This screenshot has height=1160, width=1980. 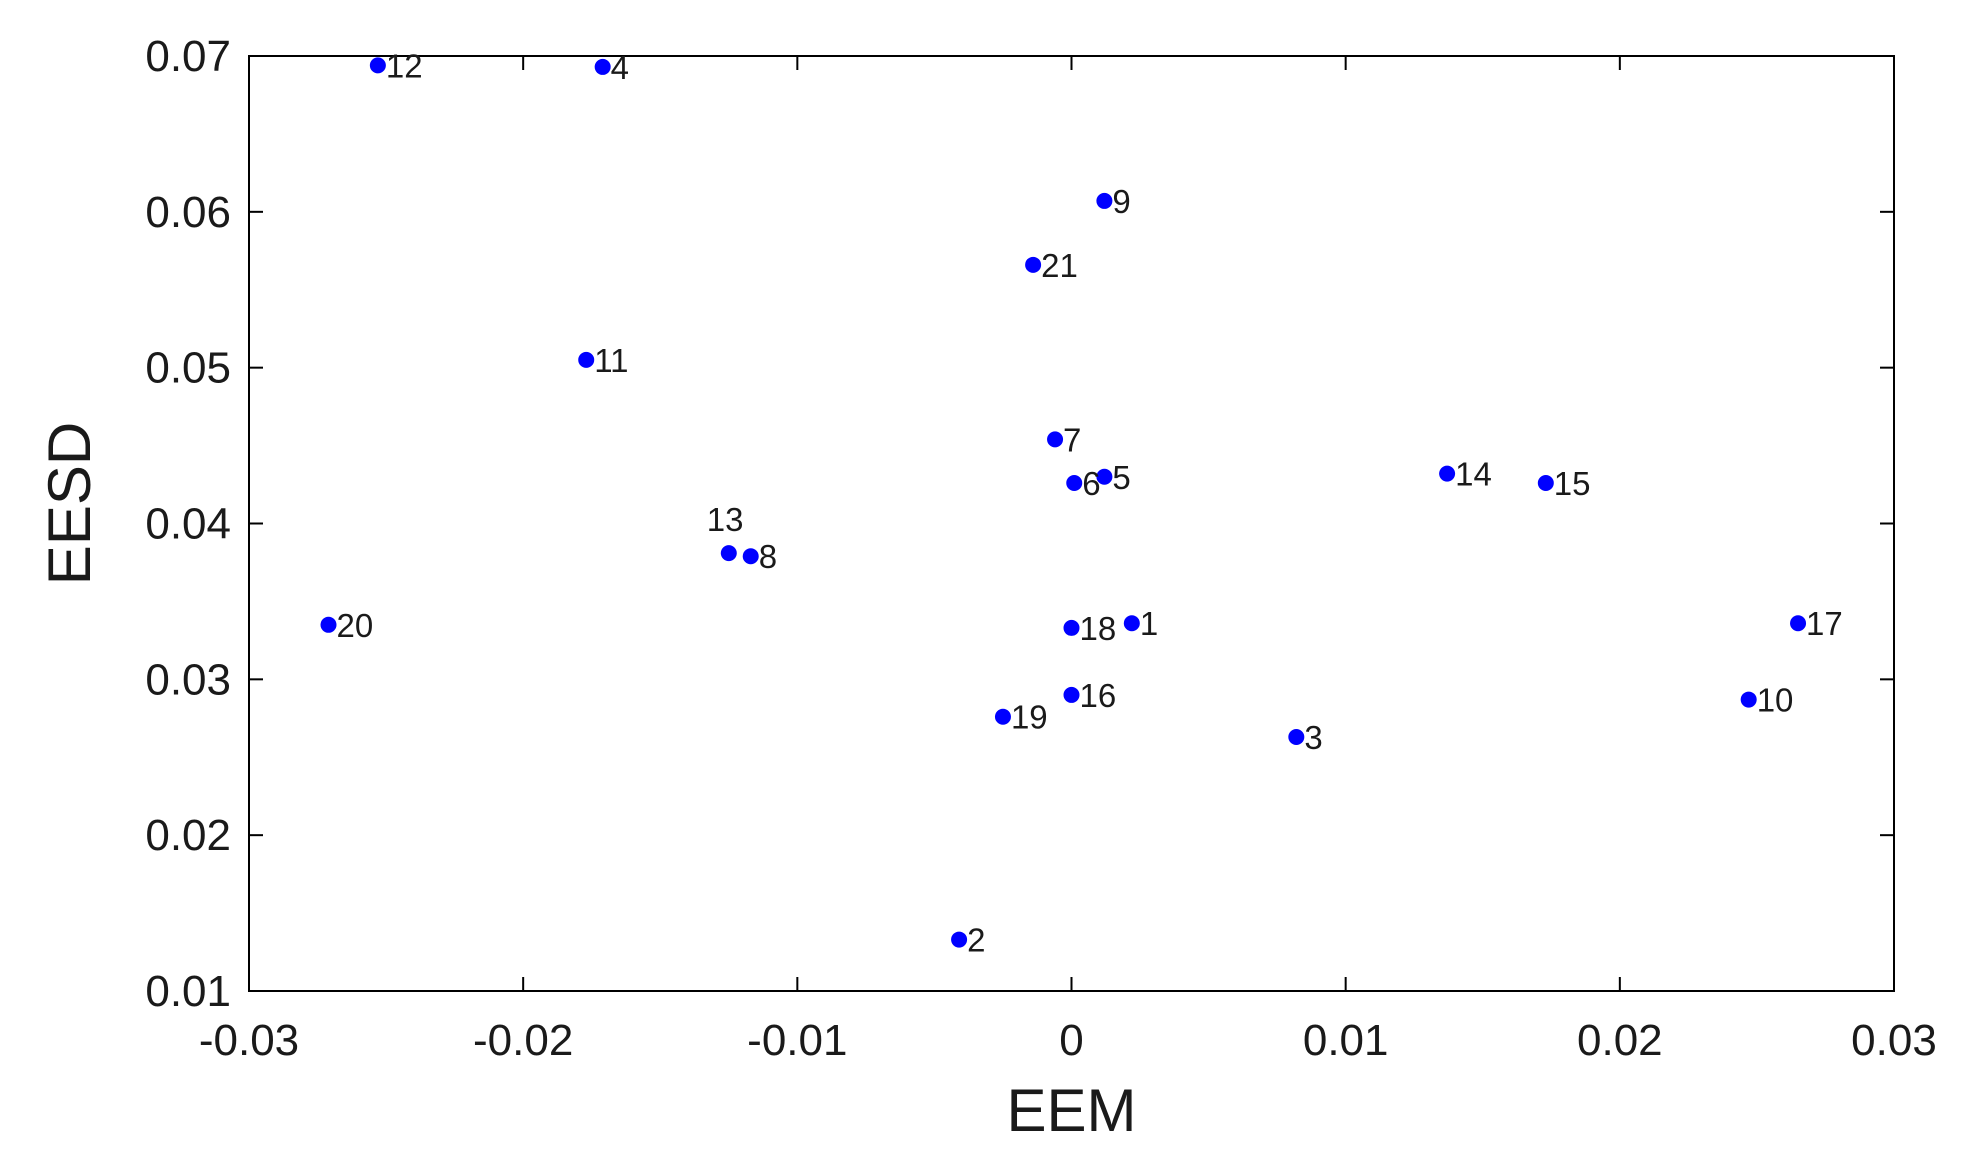 I want to click on data-point-label: 3, so click(x=1313, y=737).